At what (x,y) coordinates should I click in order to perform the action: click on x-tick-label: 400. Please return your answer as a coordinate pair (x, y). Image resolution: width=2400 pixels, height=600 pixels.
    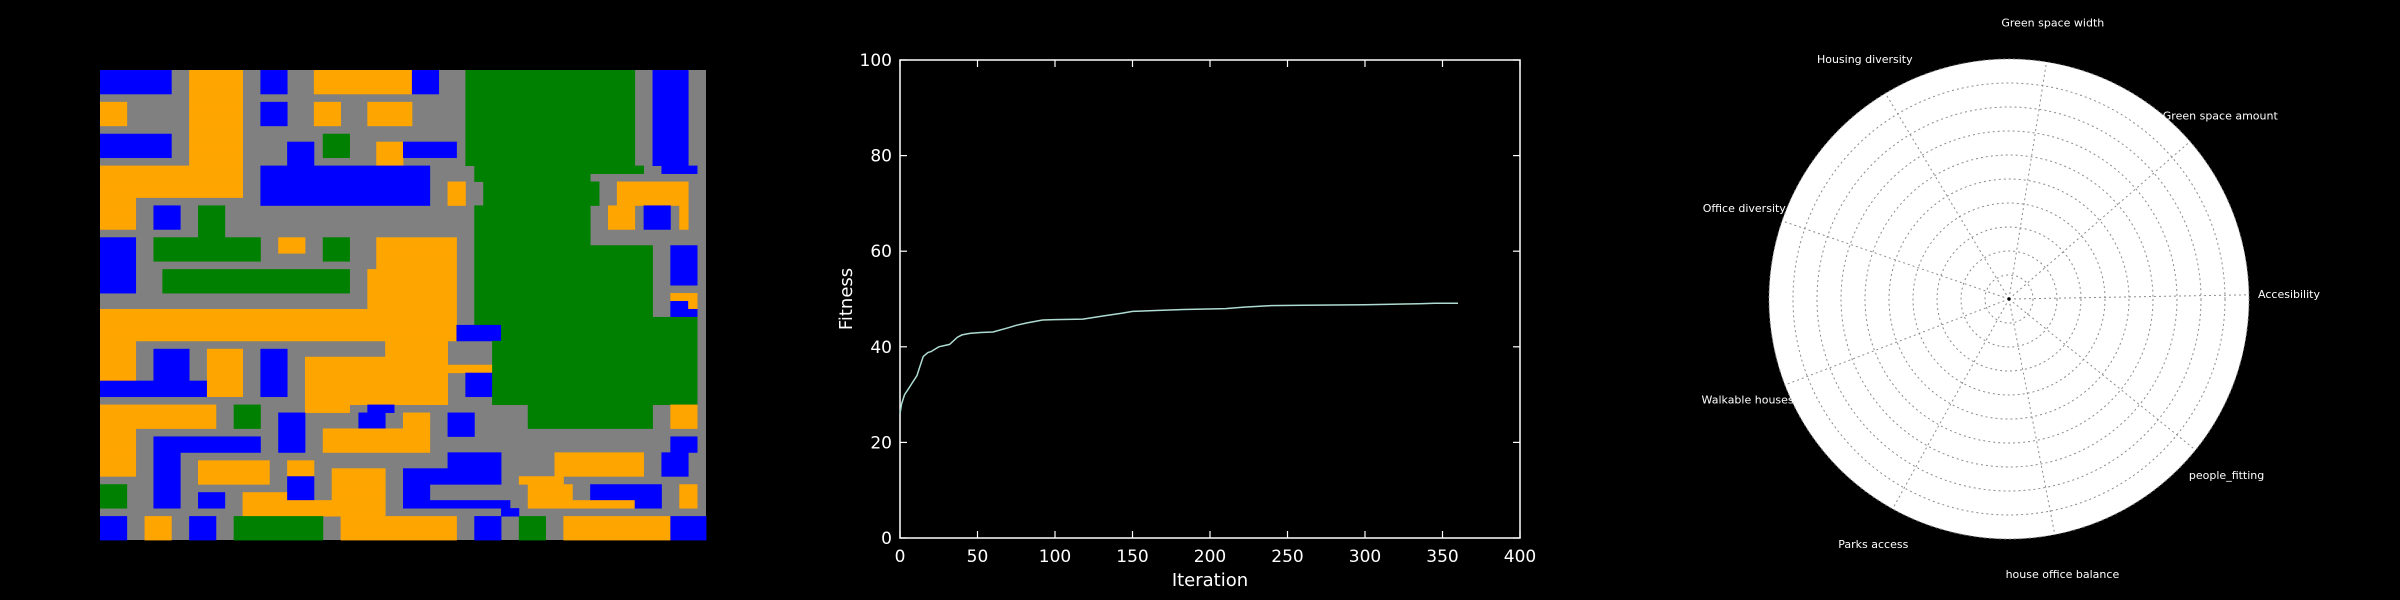
    Looking at the image, I should click on (1520, 557).